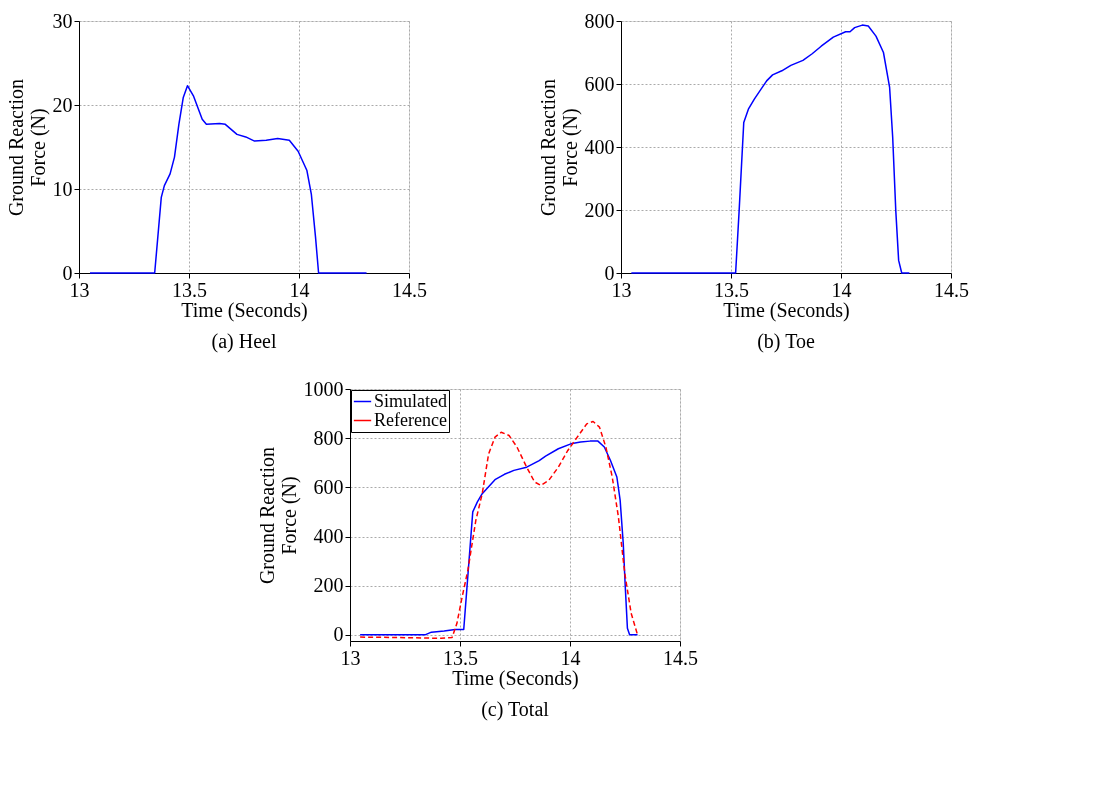 The height and width of the screenshot is (803, 1094). I want to click on text: (b) Toe, so click(786, 341).